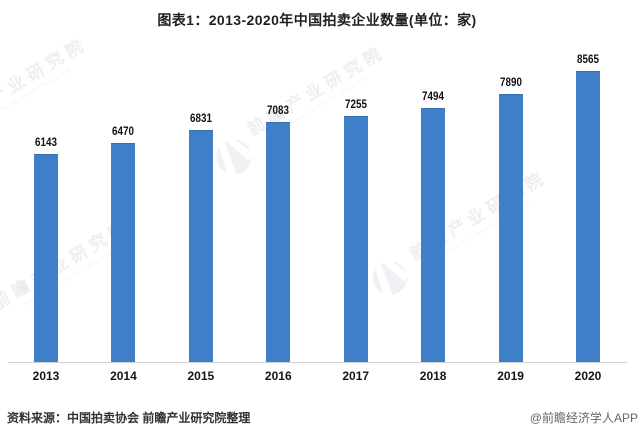 The image size is (640, 435). Describe the element at coordinates (588, 376) in the screenshot. I see `x-axis-label: 2020` at that location.